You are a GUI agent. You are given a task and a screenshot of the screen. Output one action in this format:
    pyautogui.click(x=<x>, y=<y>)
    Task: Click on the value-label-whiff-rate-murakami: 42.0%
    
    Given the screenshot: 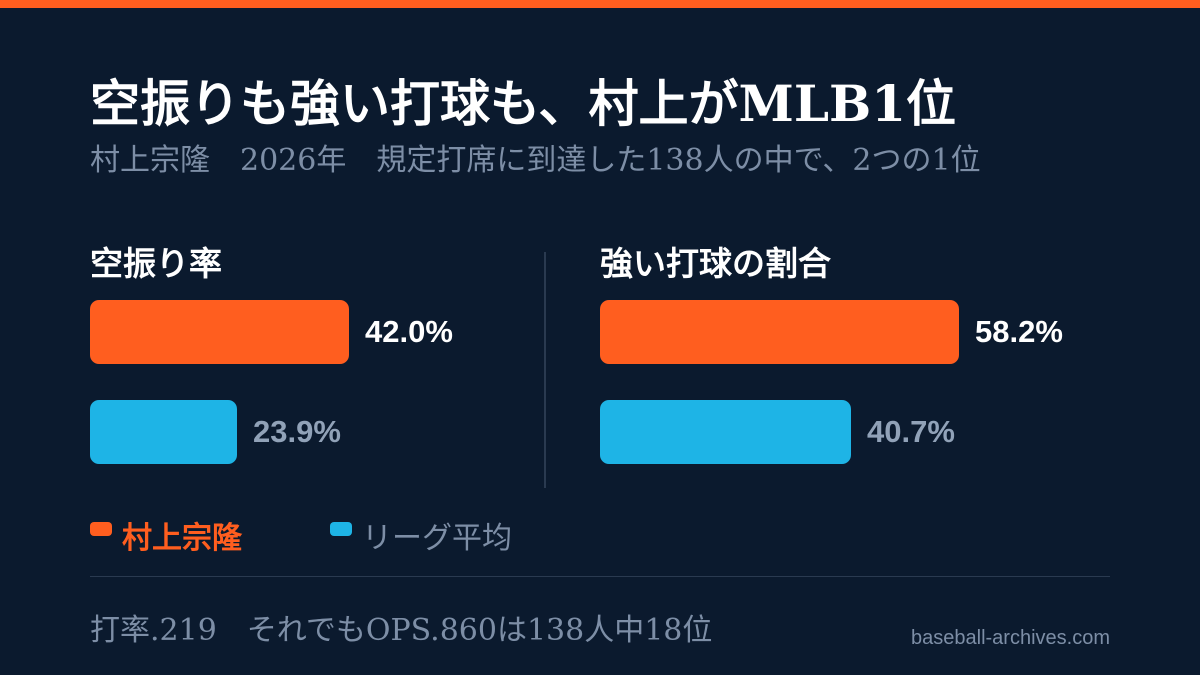 What is the action you would take?
    pyautogui.click(x=409, y=331)
    